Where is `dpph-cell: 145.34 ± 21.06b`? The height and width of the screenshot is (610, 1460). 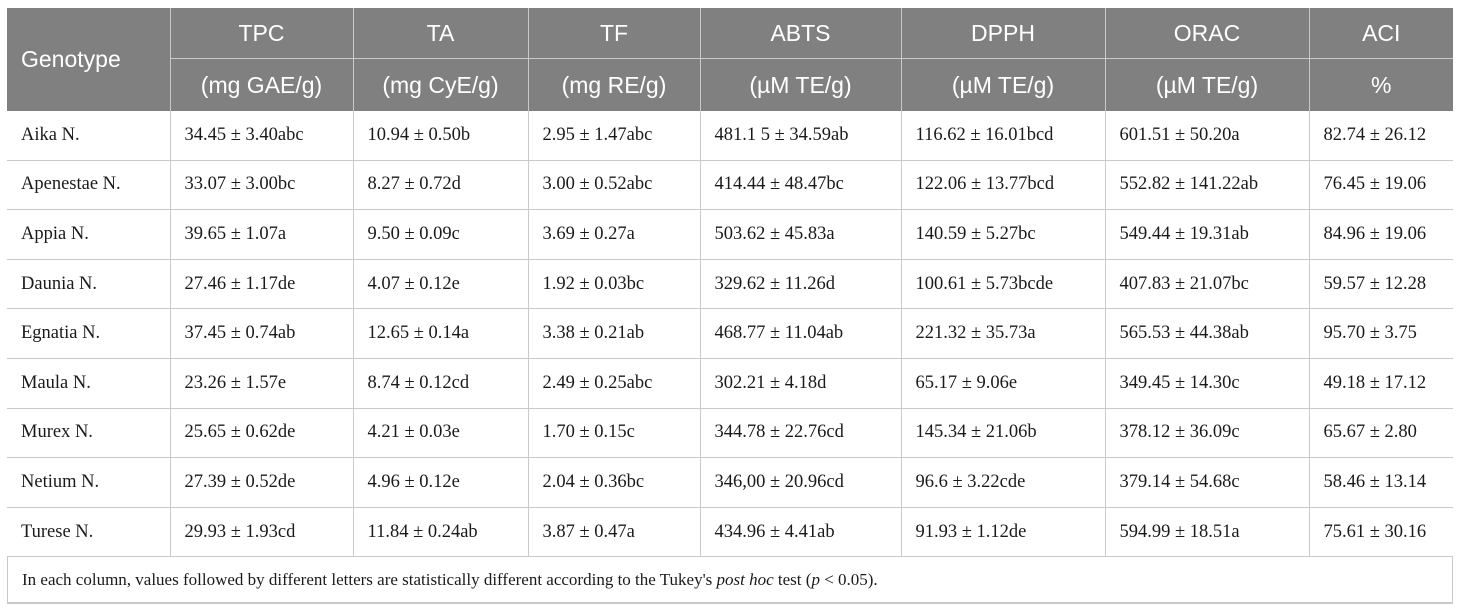 dpph-cell: 145.34 ± 21.06b is located at coordinates (1003, 433).